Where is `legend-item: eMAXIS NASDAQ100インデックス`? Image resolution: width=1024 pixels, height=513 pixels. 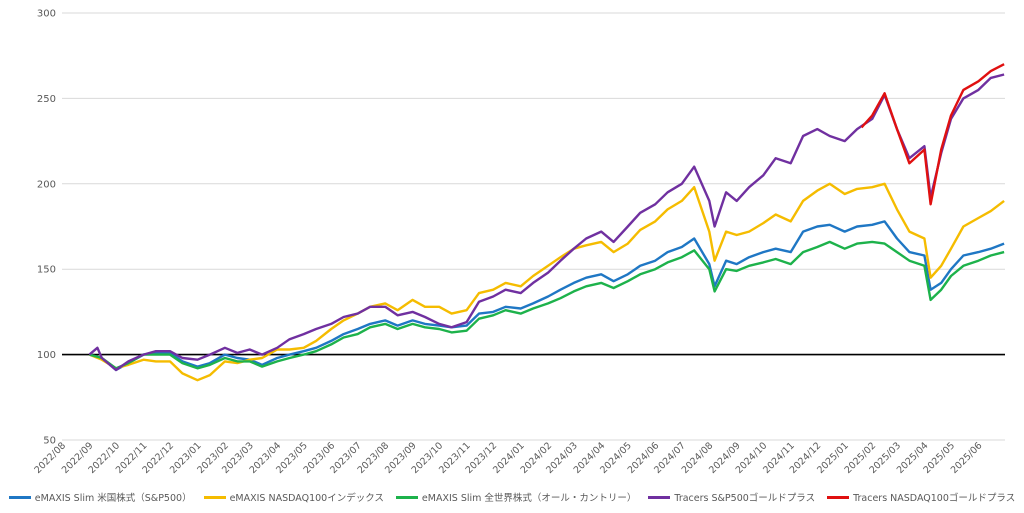
legend-item: eMAXIS NASDAQ100インデックス is located at coordinates (293, 497).